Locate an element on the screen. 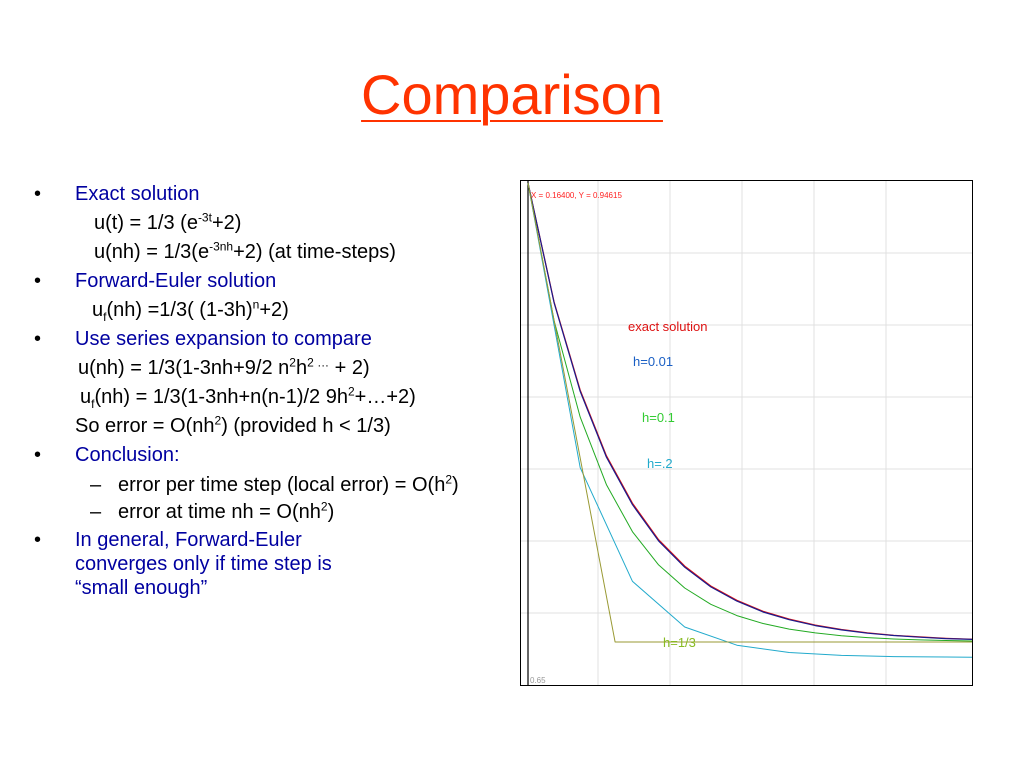 The image size is (1024, 768). bullet-text: Forward-Euler solution is located at coordinates (176, 281).